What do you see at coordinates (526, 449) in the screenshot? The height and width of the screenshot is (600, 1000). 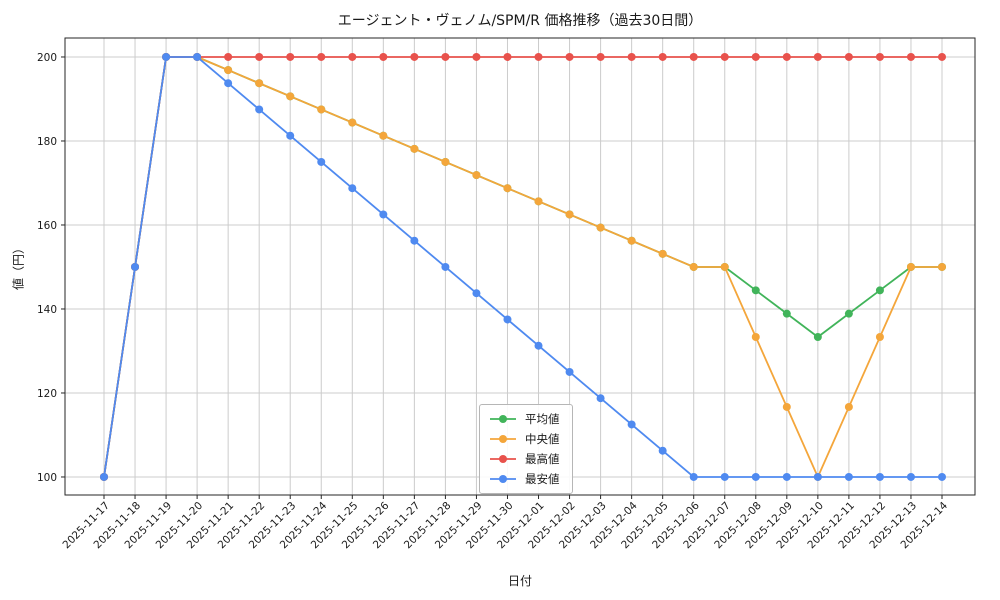 I see `legend: 平均値中央値最高値最安値` at bounding box center [526, 449].